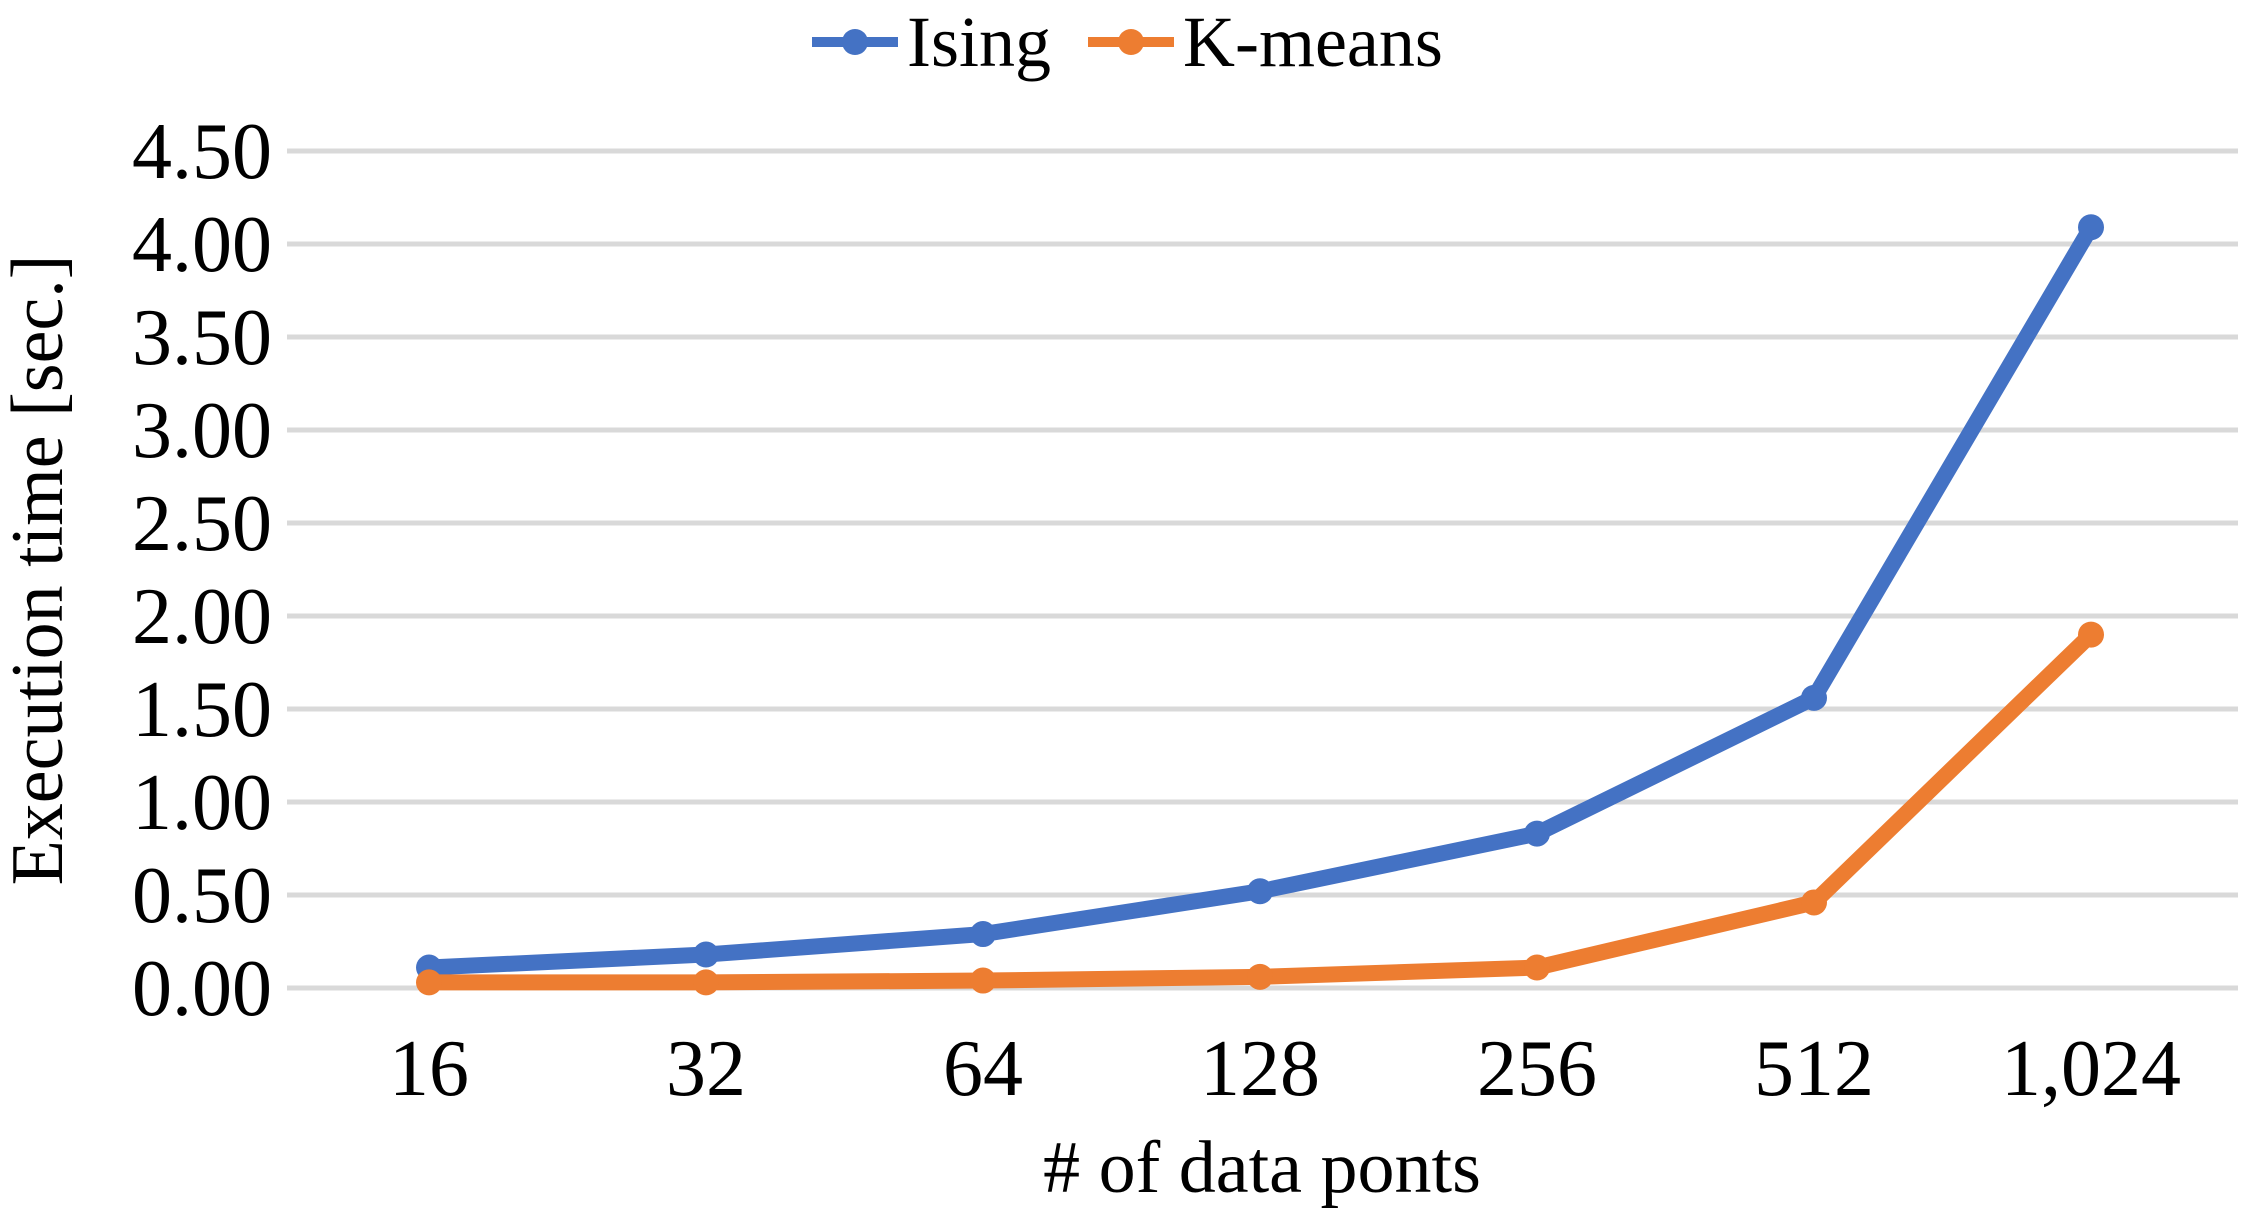 The image size is (2246, 1223). I want to click on y-tick-label: 2.50, so click(202, 524).